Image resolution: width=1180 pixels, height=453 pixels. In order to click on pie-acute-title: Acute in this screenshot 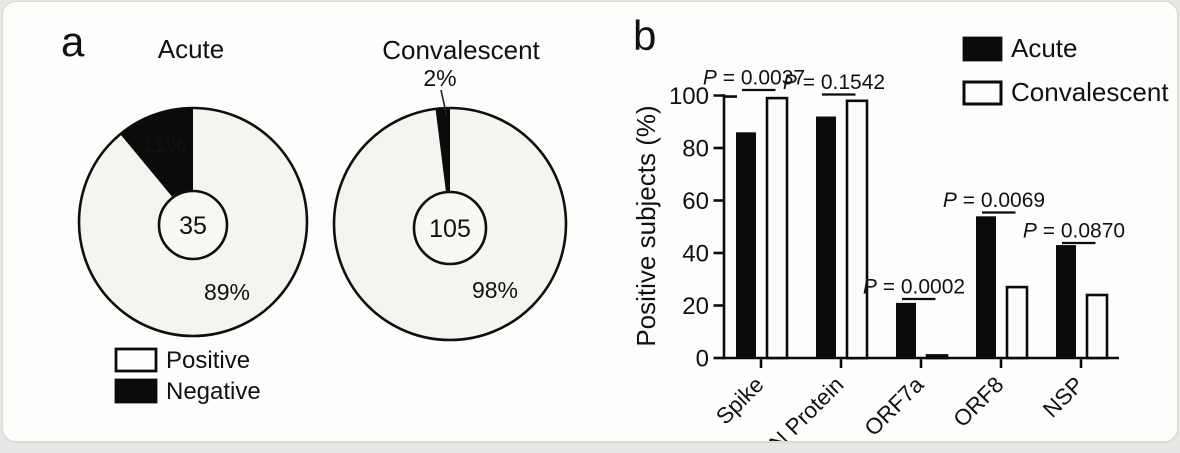, I will do `click(191, 49)`.